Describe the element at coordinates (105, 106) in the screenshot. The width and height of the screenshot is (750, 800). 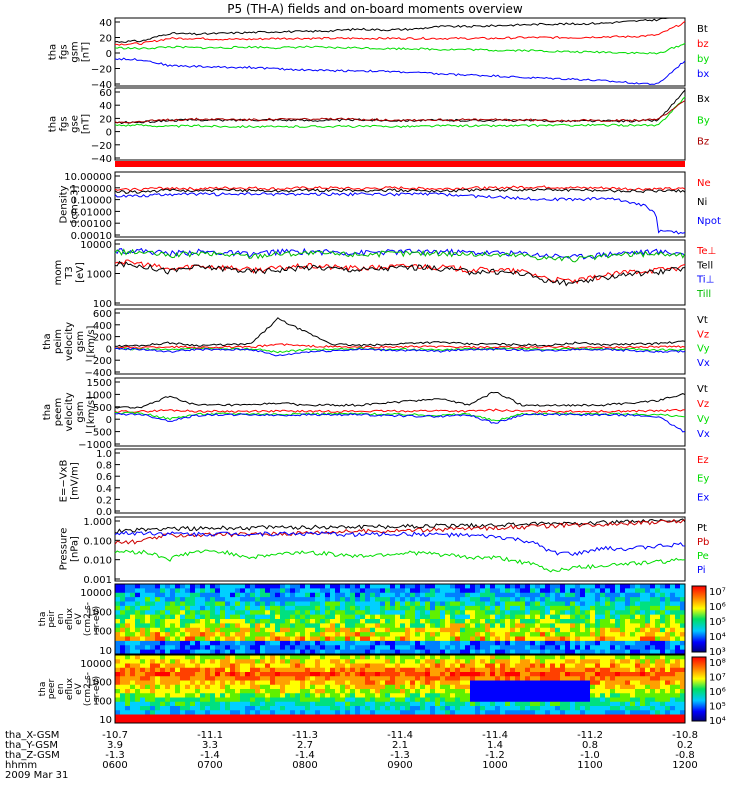
I see `y-tick-label: 40` at that location.